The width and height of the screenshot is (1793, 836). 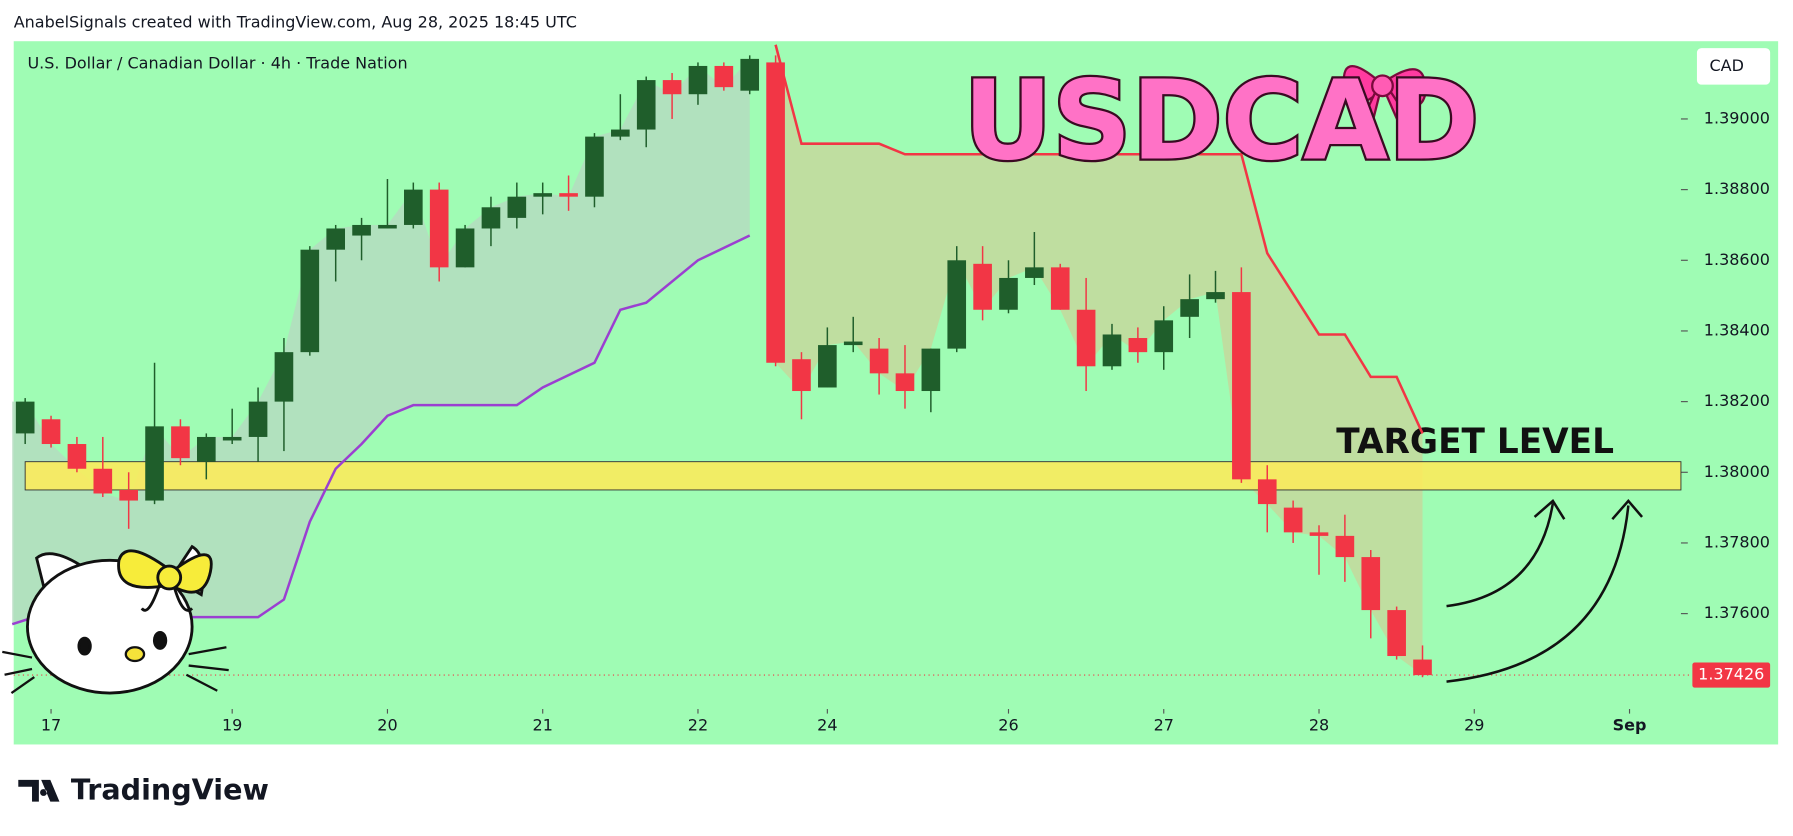 I want to click on x-tick-label: 22, so click(x=698, y=725).